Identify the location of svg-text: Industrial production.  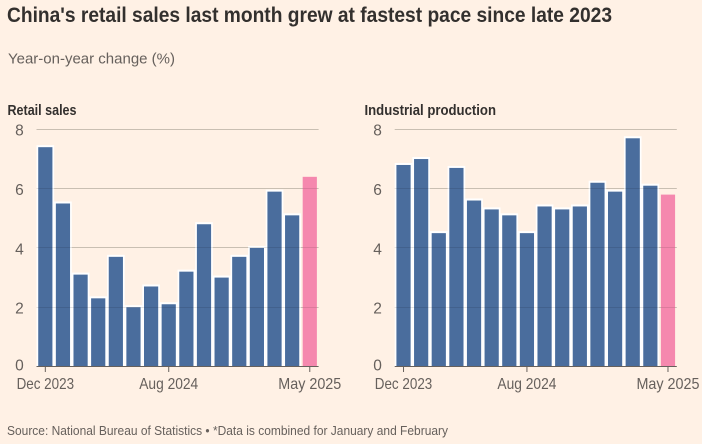
(431, 110).